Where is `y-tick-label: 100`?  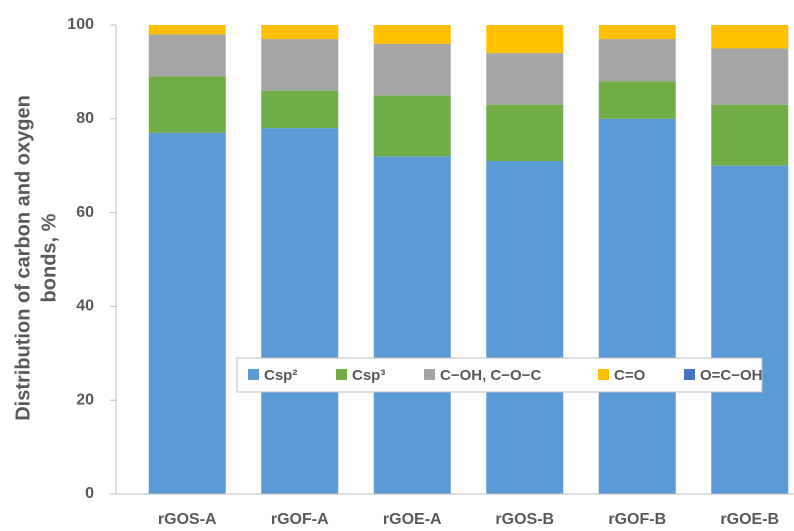
y-tick-label: 100 is located at coordinates (80, 24).